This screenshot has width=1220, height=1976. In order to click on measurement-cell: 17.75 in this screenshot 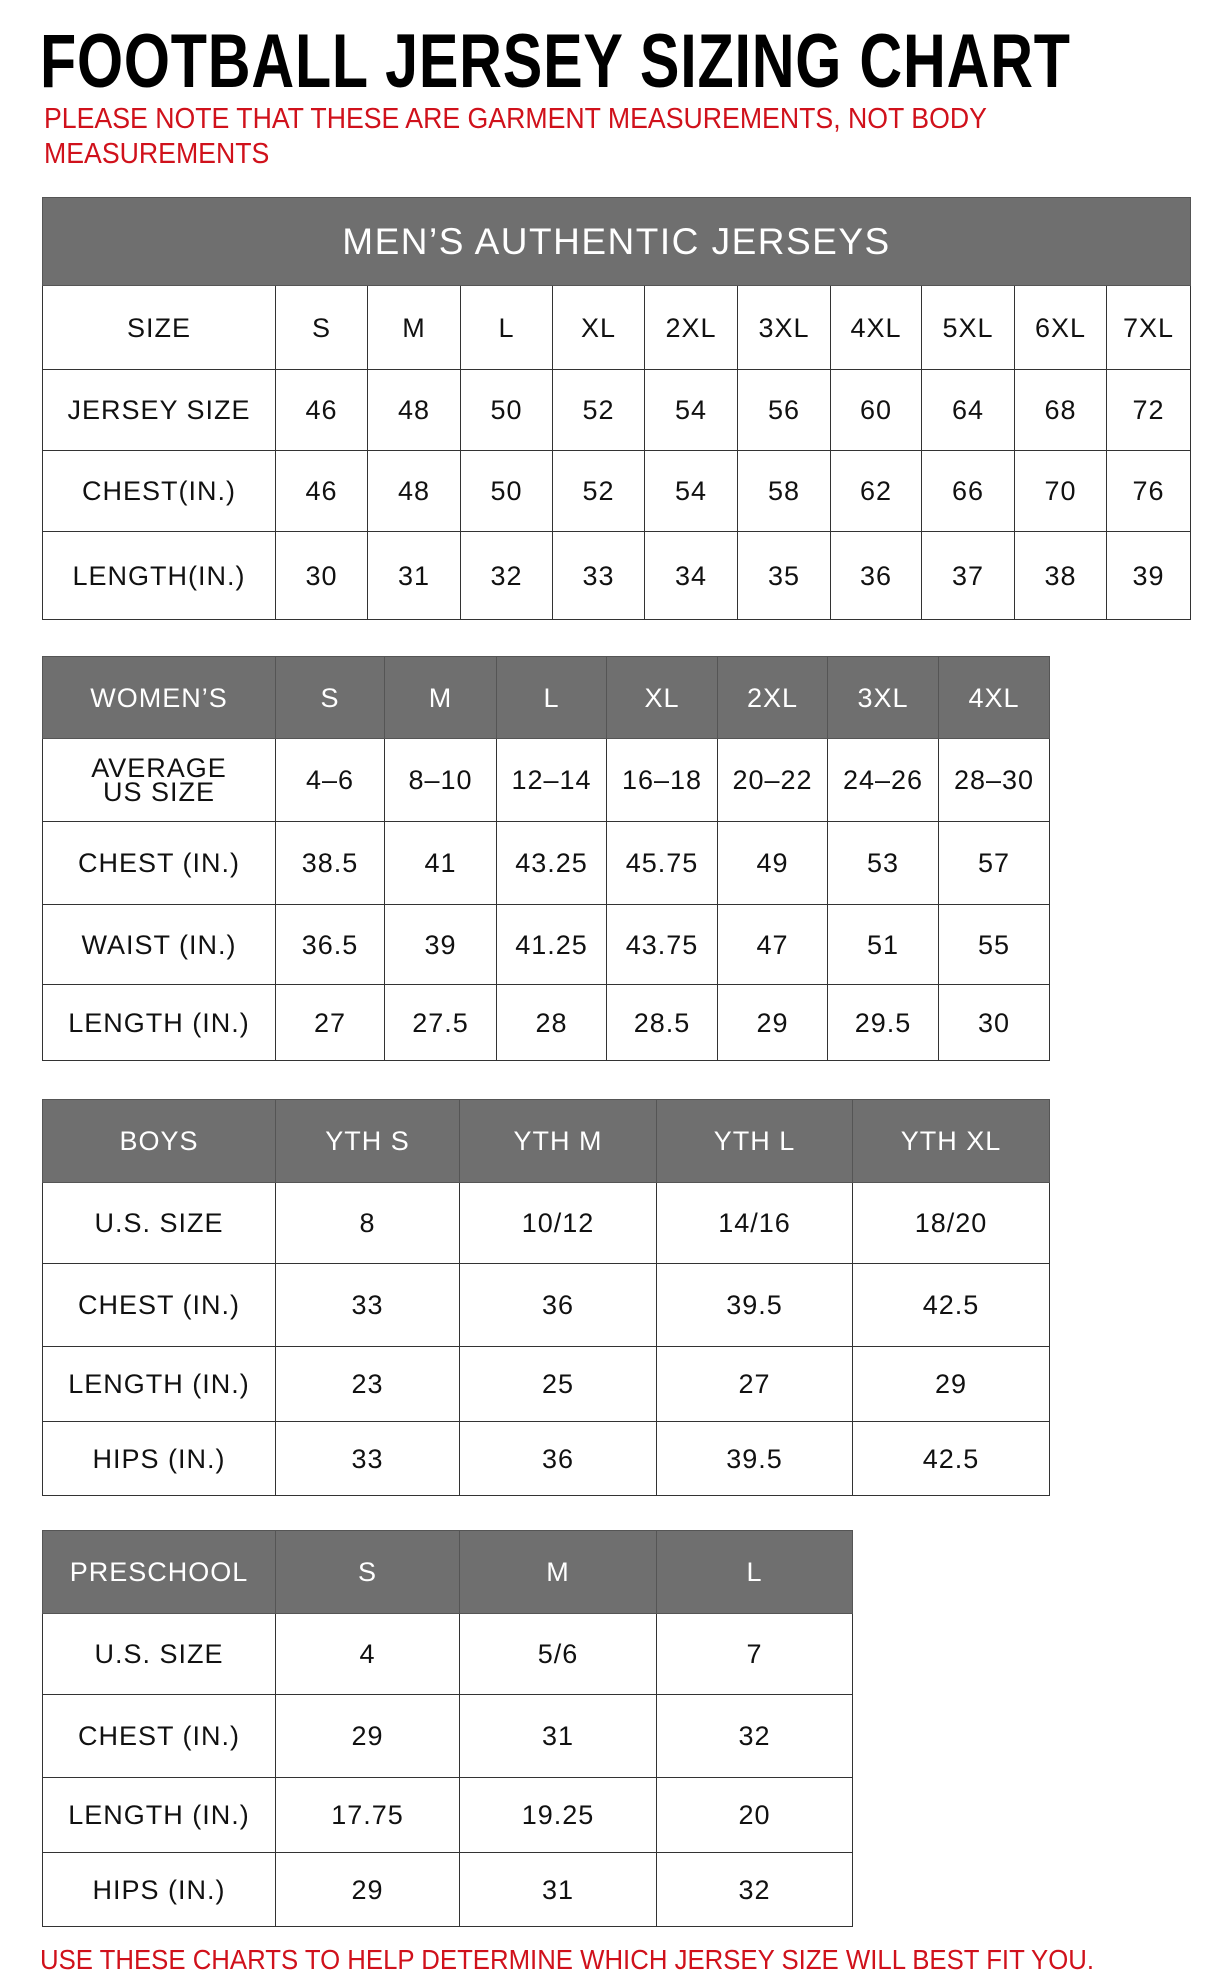, I will do `click(367, 1815)`.